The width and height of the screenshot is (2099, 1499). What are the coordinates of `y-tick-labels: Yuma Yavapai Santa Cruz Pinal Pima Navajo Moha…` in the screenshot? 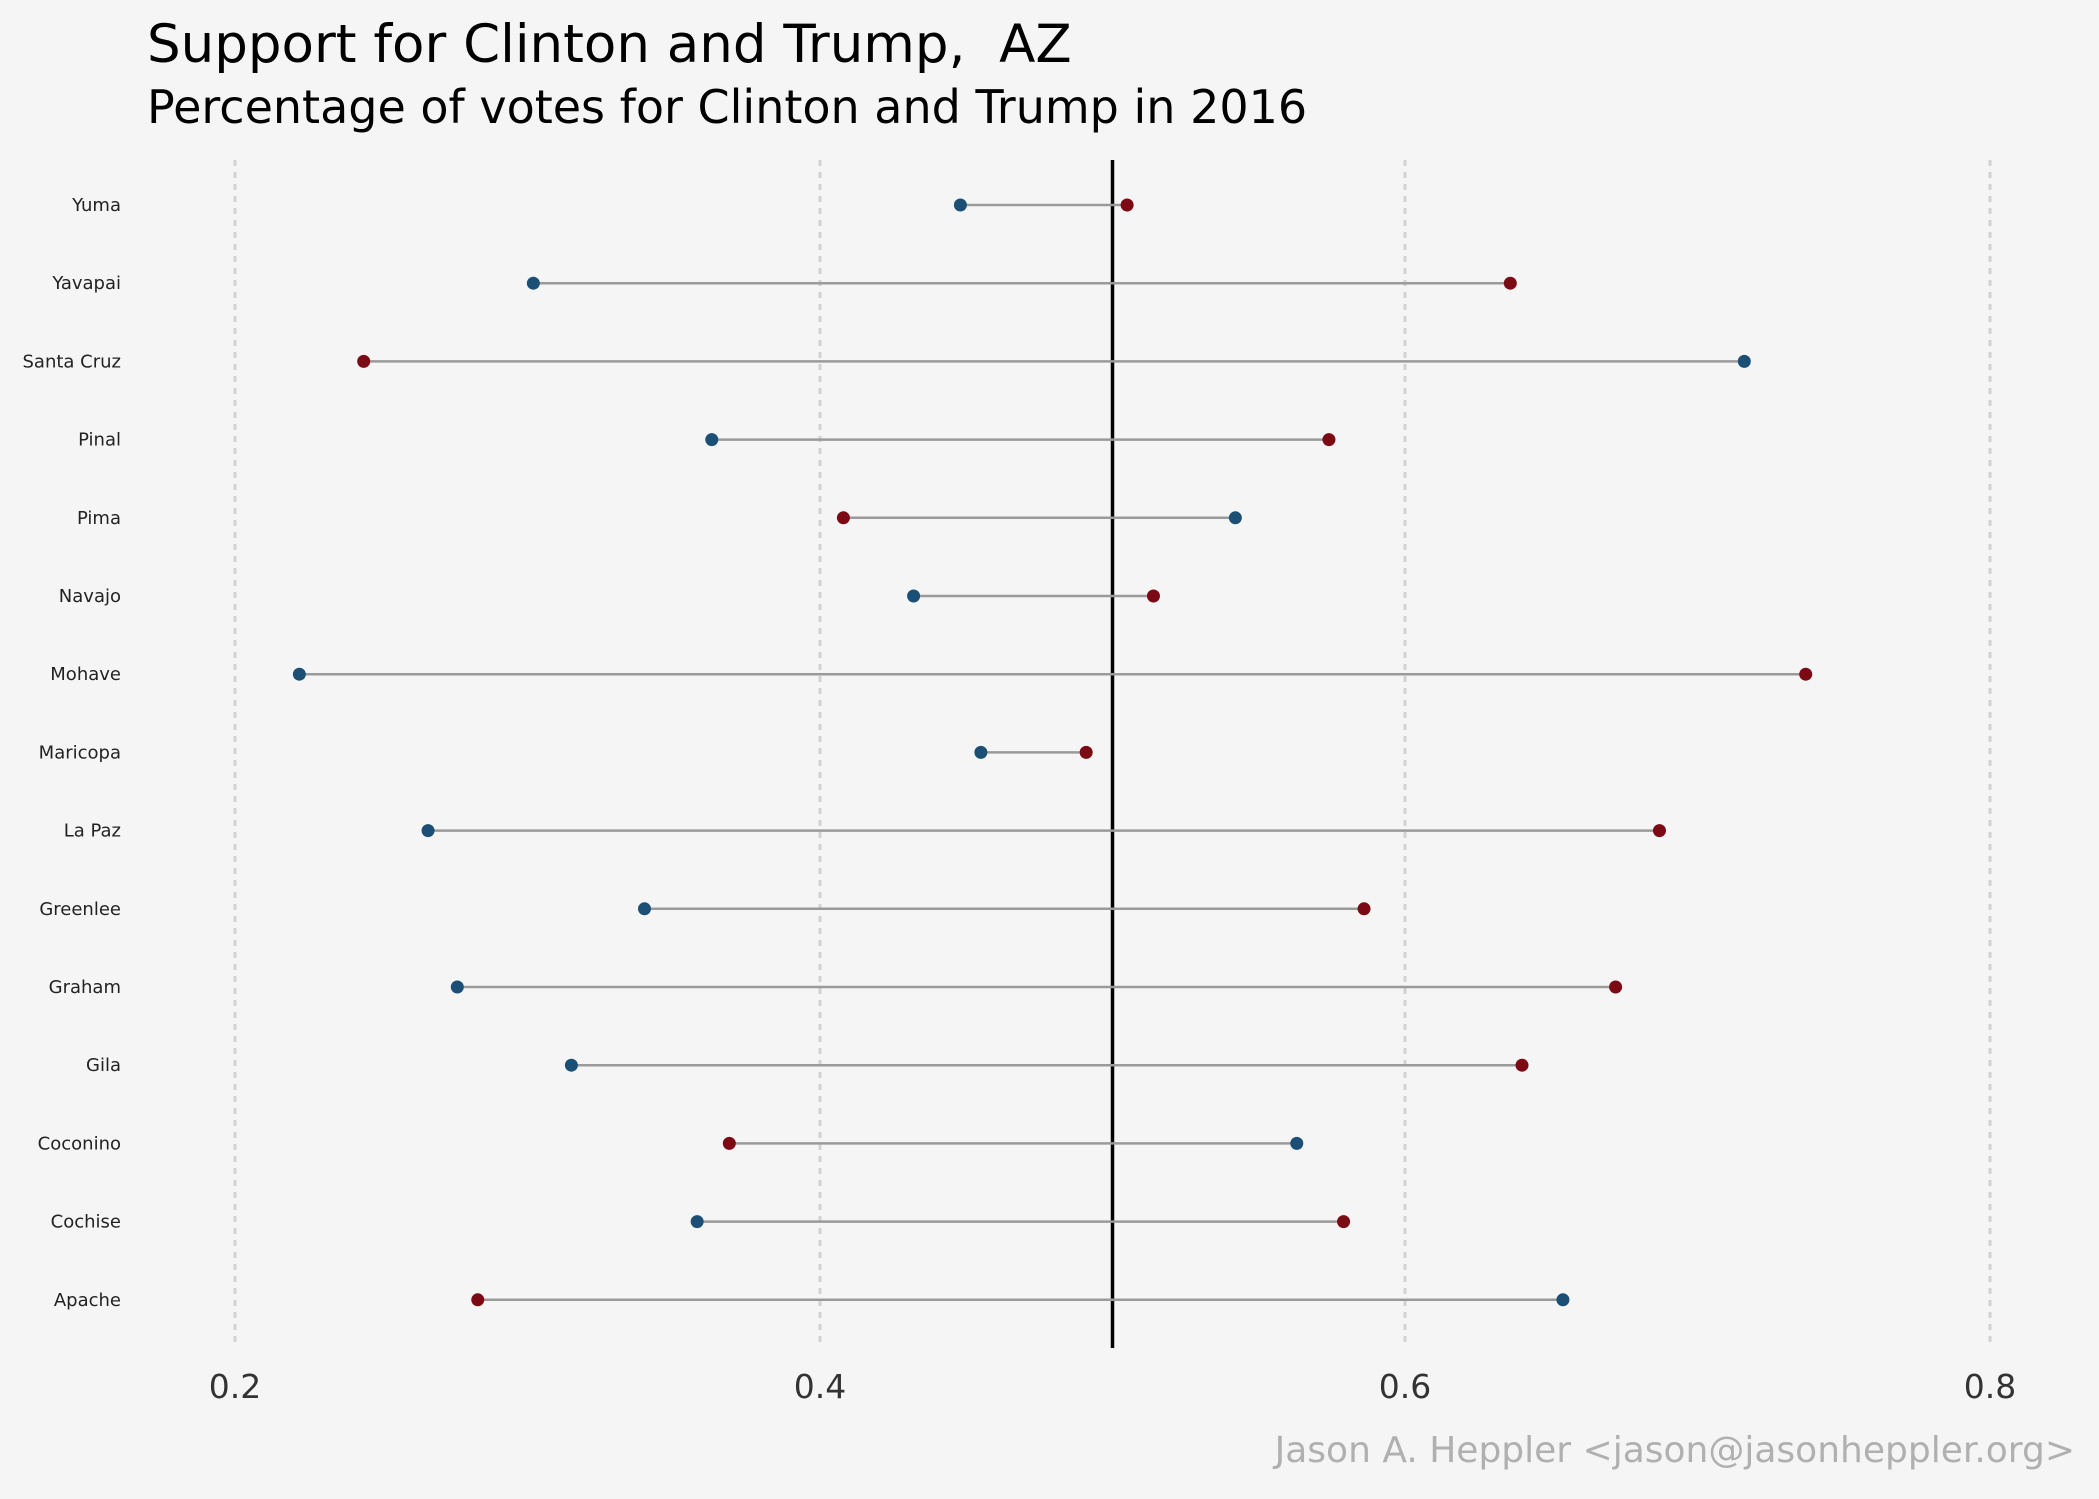 It's located at (72, 753).